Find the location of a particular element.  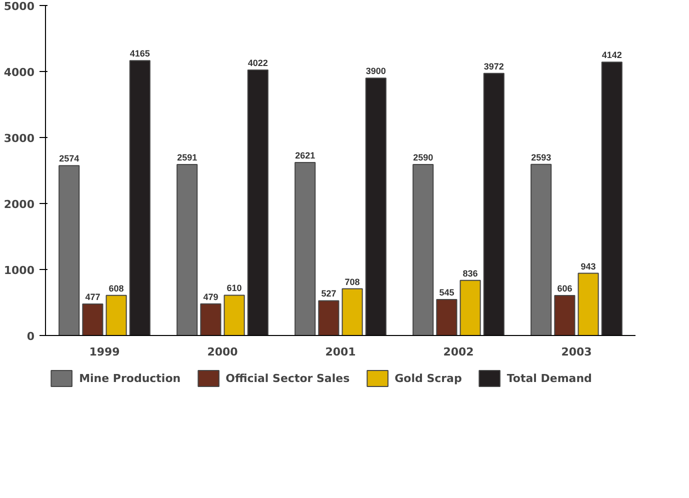

y-tick-label: 4000 is located at coordinates (19, 72).